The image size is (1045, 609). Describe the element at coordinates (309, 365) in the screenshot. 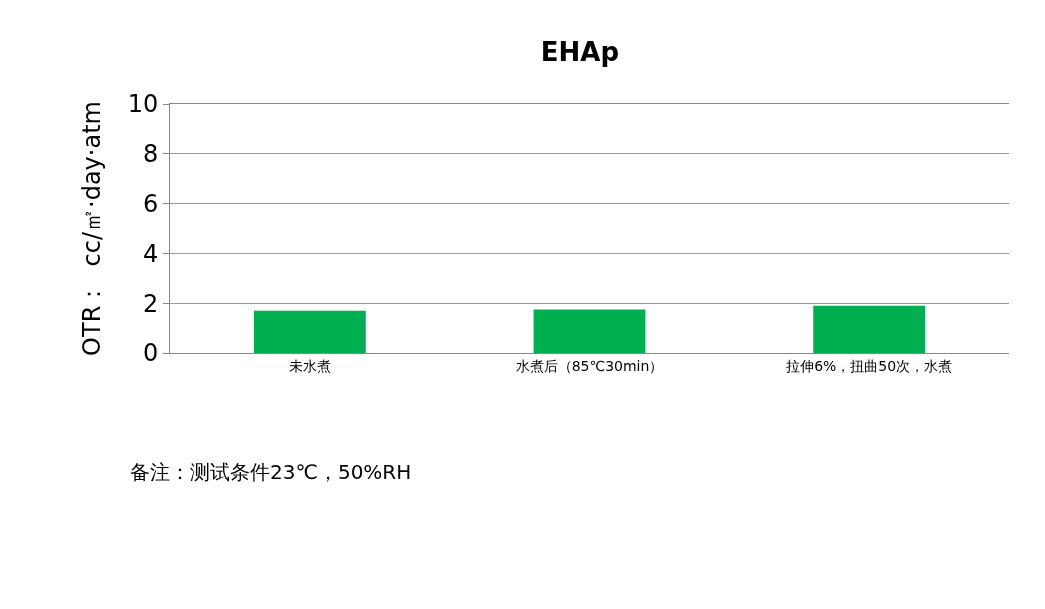

I see `x-tick-label: 未水煮` at that location.